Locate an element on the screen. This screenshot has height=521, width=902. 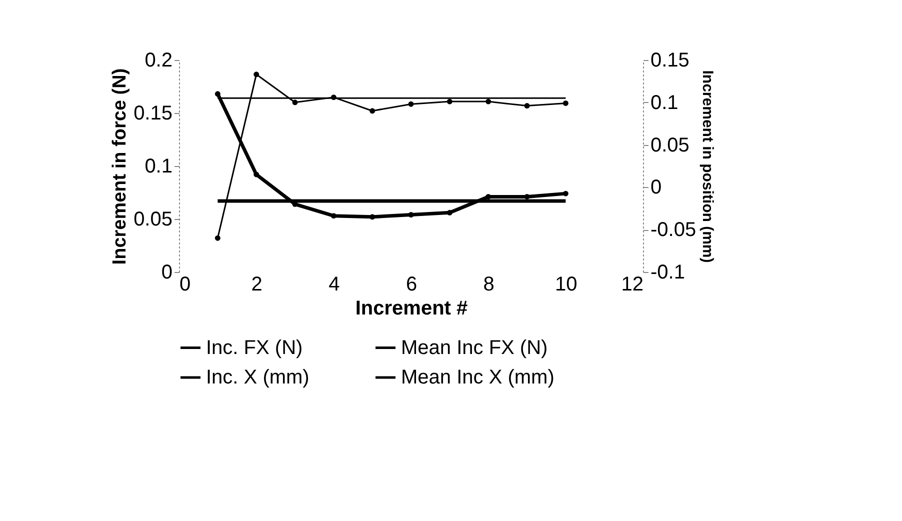
x-tick-label: 8 is located at coordinates (488, 285).